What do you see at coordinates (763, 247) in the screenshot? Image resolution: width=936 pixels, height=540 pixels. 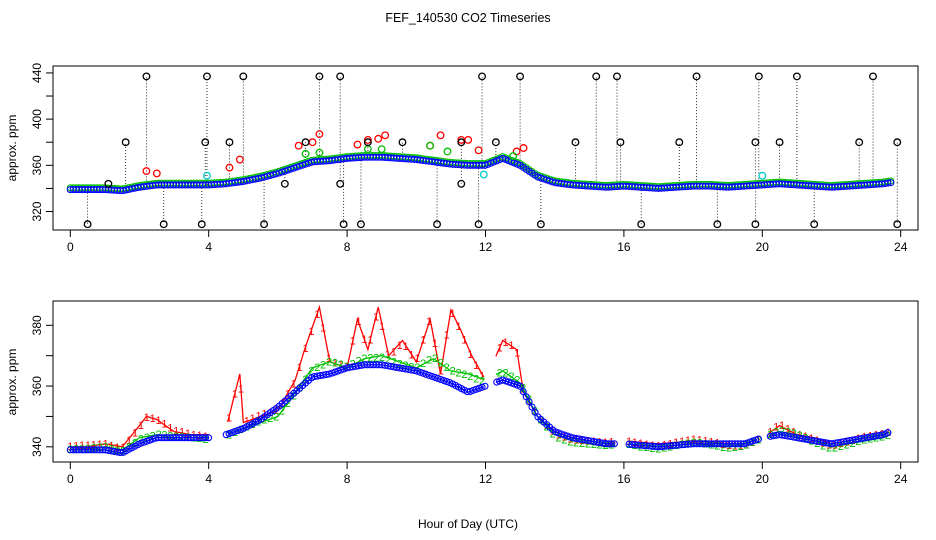 I see `top-x-tick-label: 20` at bounding box center [763, 247].